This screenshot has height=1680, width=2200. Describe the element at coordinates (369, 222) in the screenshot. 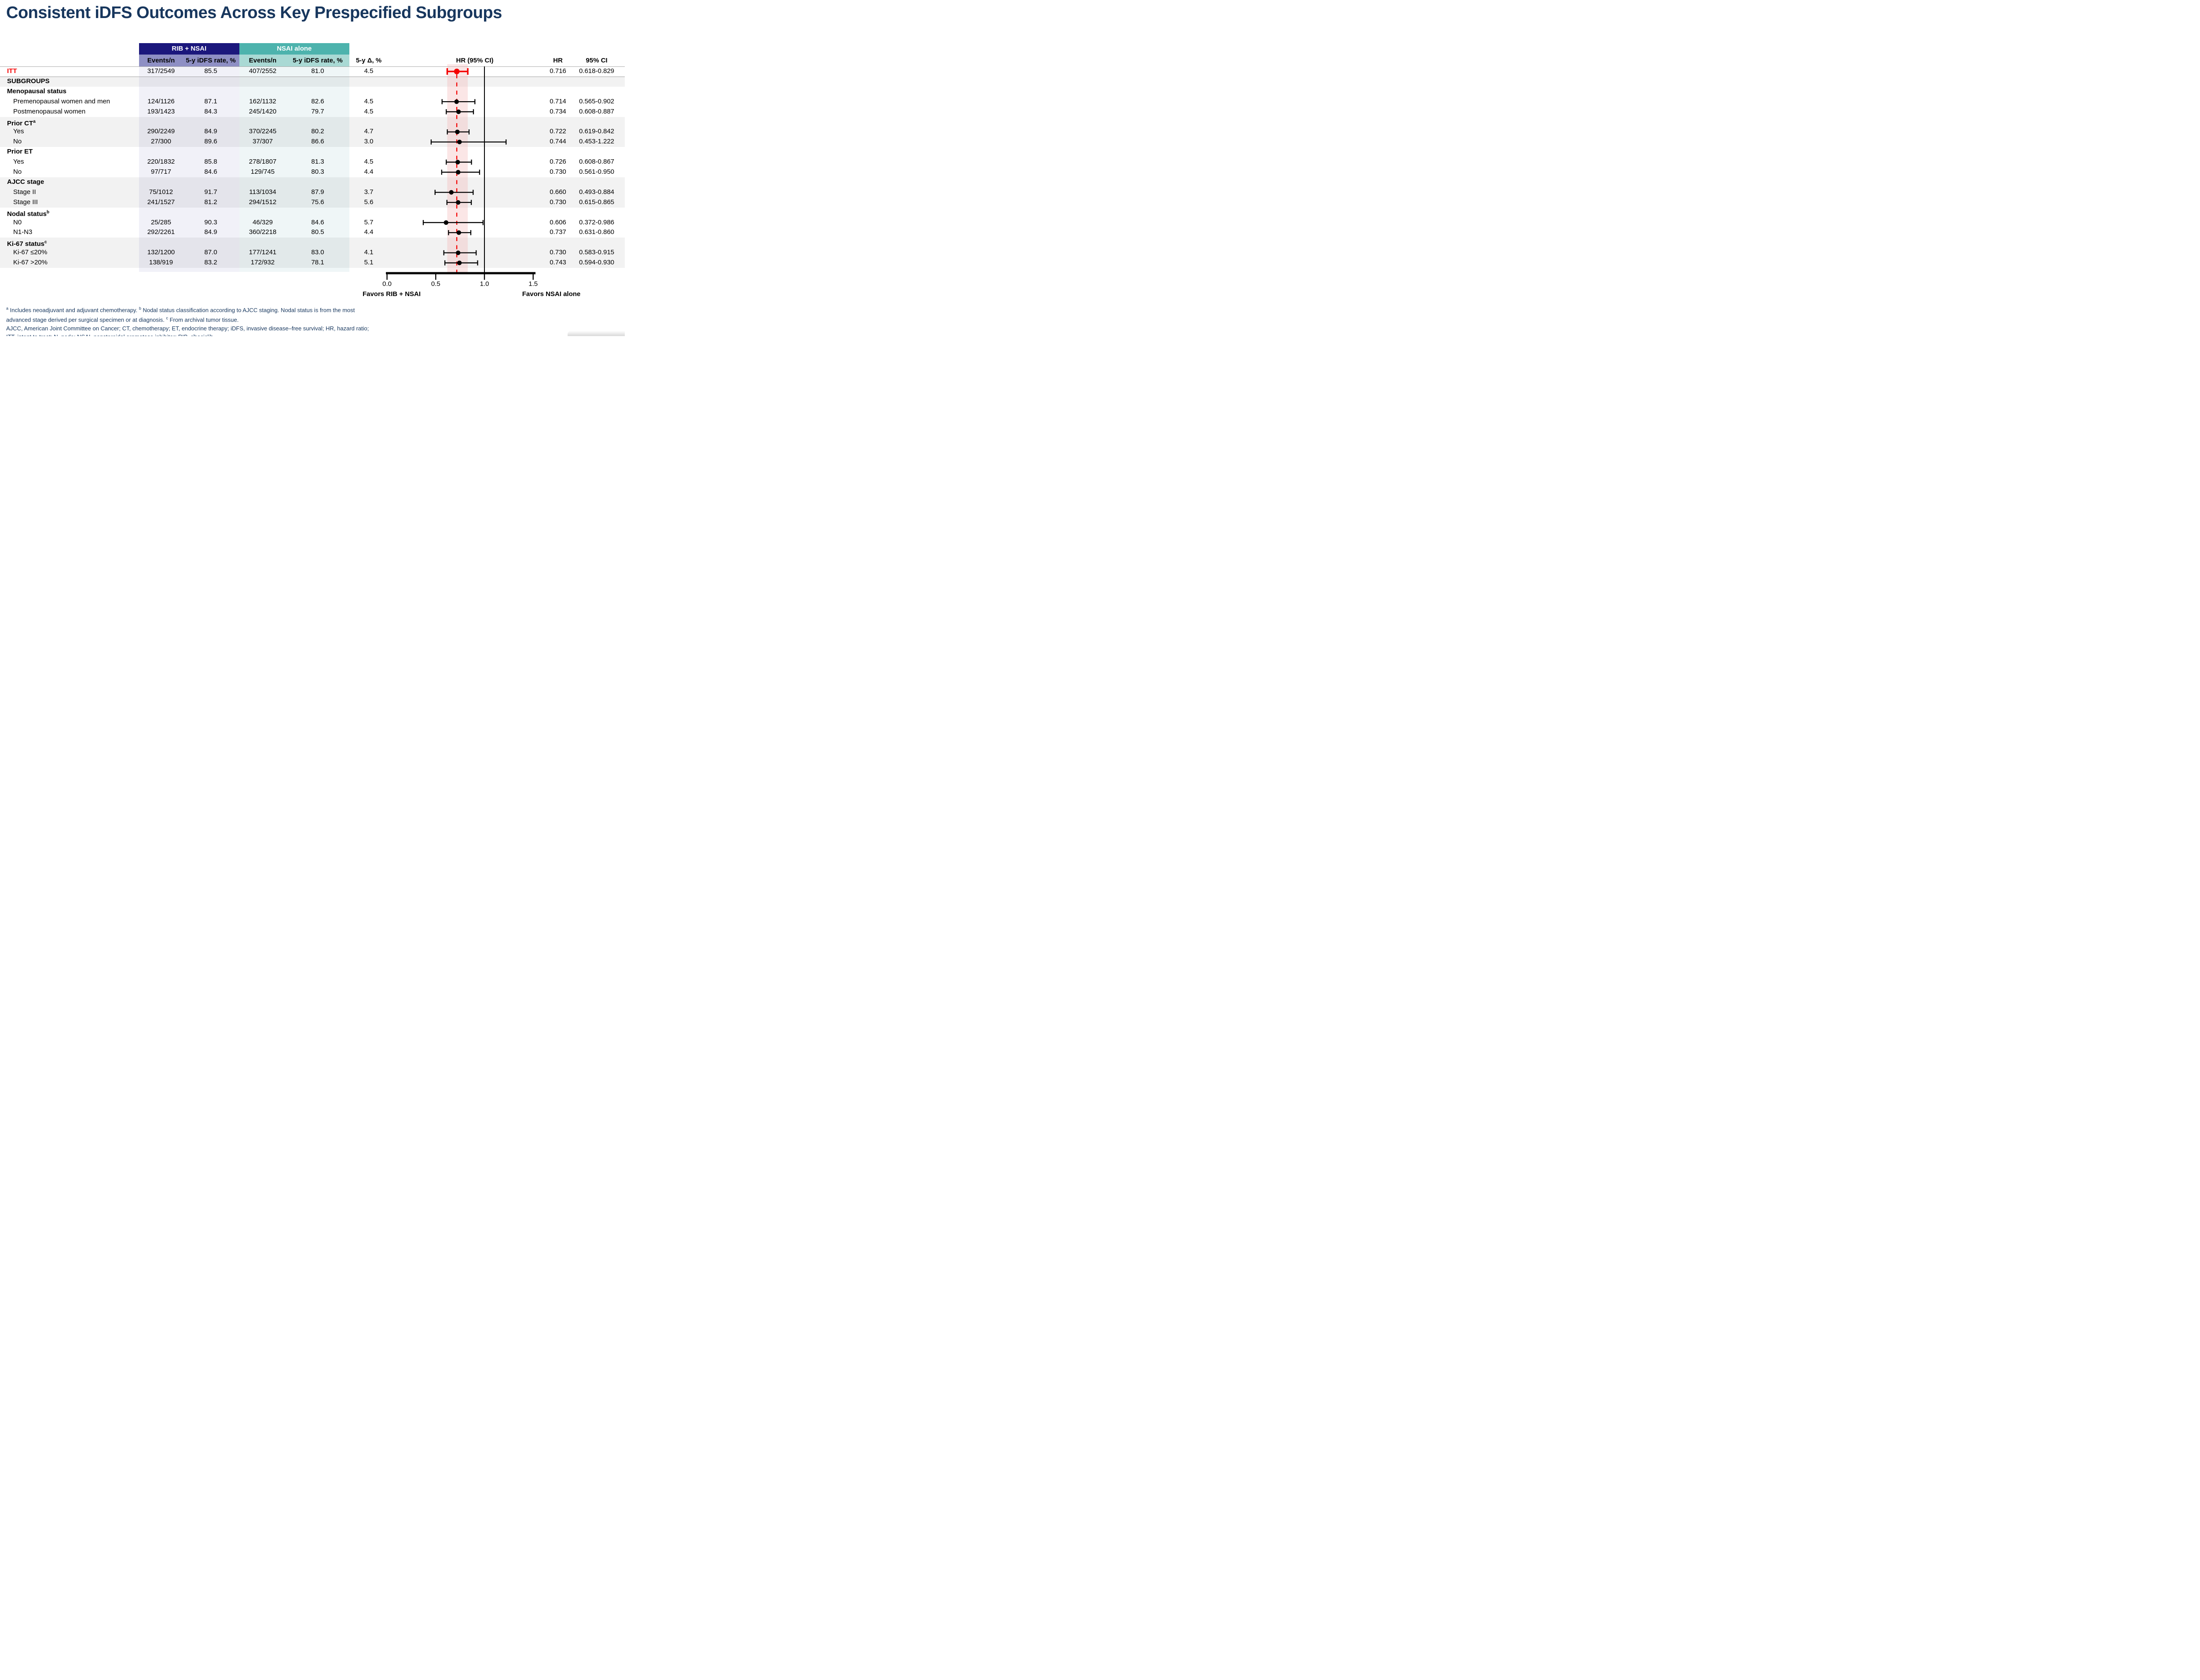

I see `cell-delta: 5.7` at that location.